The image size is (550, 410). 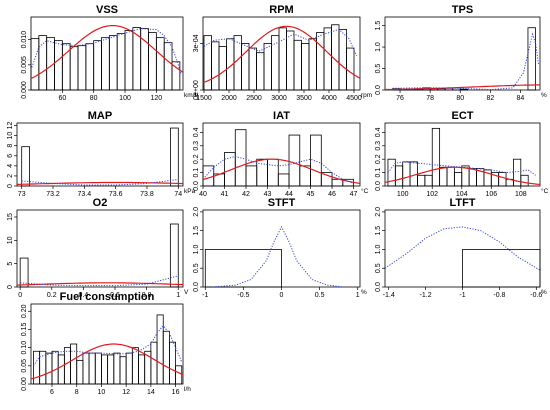 What do you see at coordinates (378, 212) in the screenshot?
I see `y-tick-label: 2.0` at bounding box center [378, 212].